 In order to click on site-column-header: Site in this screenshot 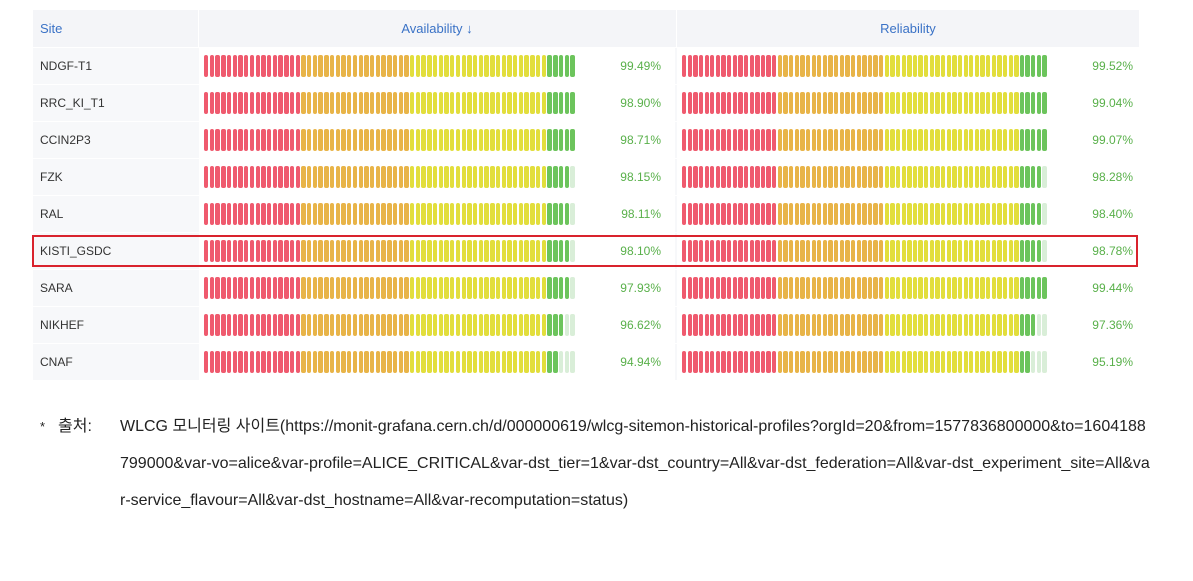, I will do `click(51, 28)`.